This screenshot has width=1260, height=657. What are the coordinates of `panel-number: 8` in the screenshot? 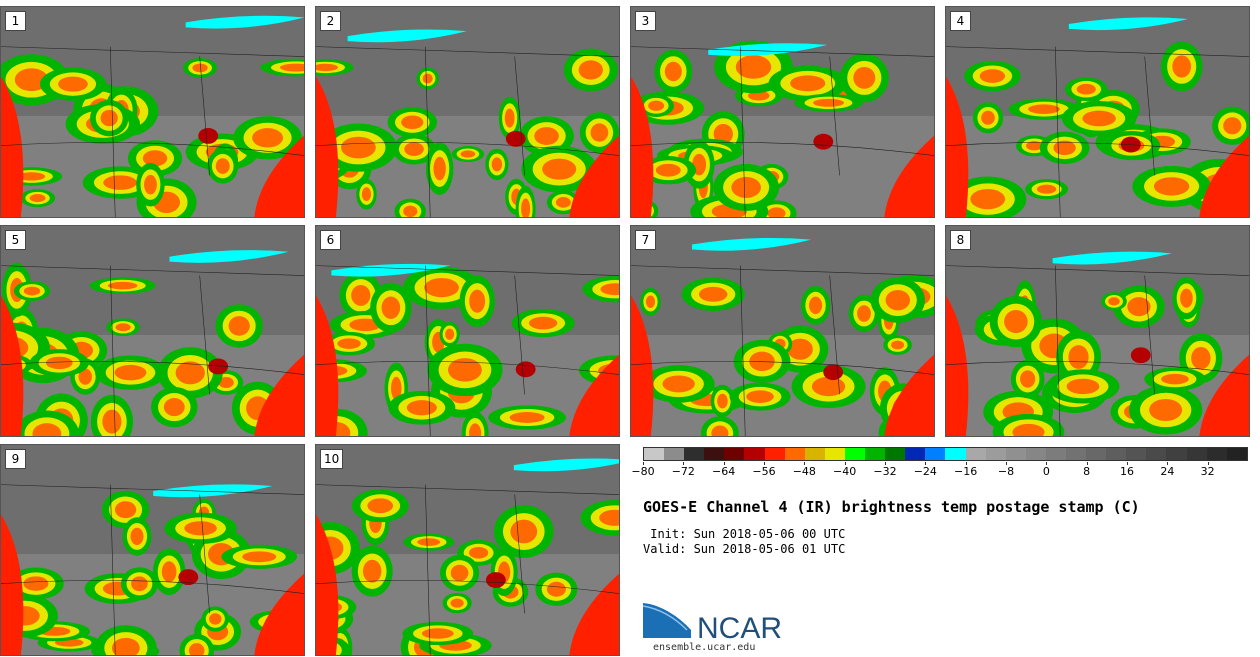 It's located at (960, 240).